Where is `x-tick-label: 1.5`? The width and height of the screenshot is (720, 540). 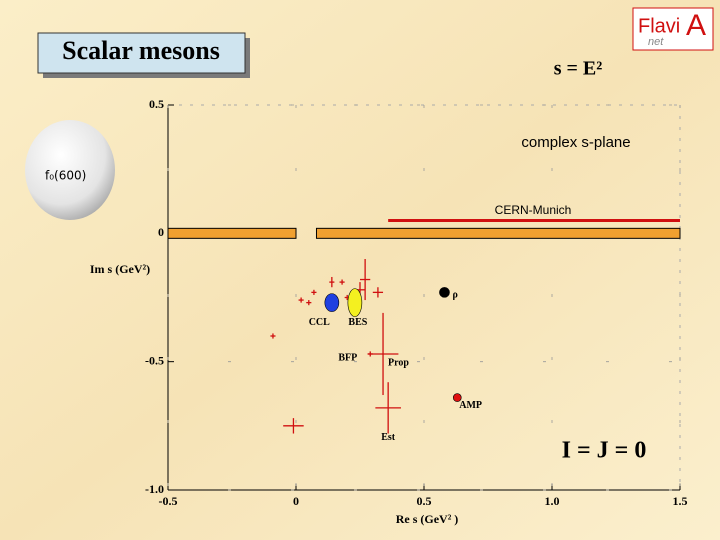 x-tick-label: 1.5 is located at coordinates (680, 501).